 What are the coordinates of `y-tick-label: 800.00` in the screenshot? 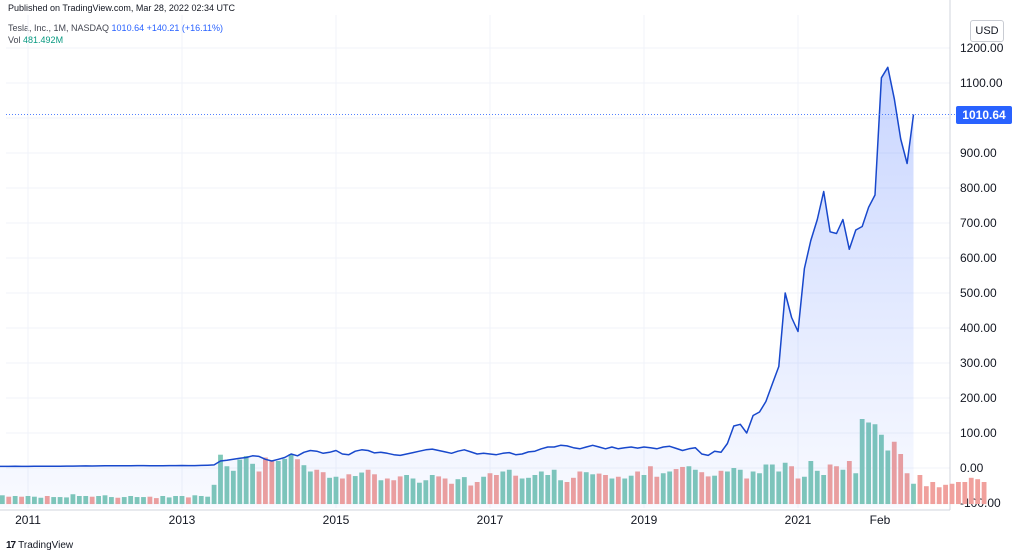 It's located at (978, 188).